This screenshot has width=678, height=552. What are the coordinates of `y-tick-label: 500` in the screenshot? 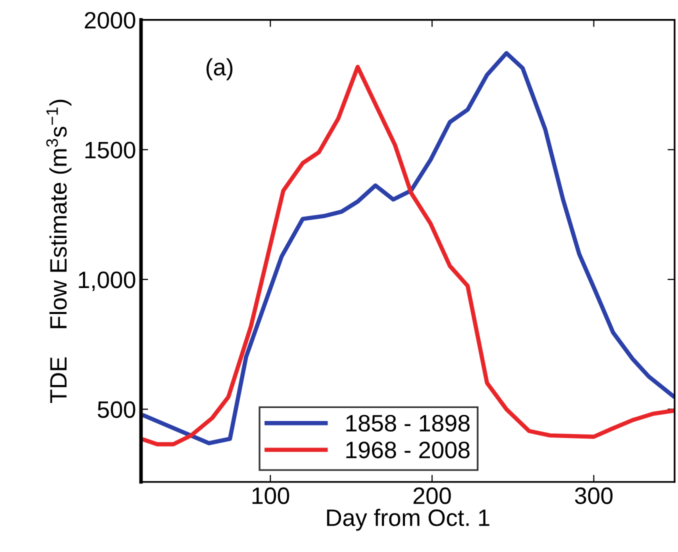 It's located at (117, 409).